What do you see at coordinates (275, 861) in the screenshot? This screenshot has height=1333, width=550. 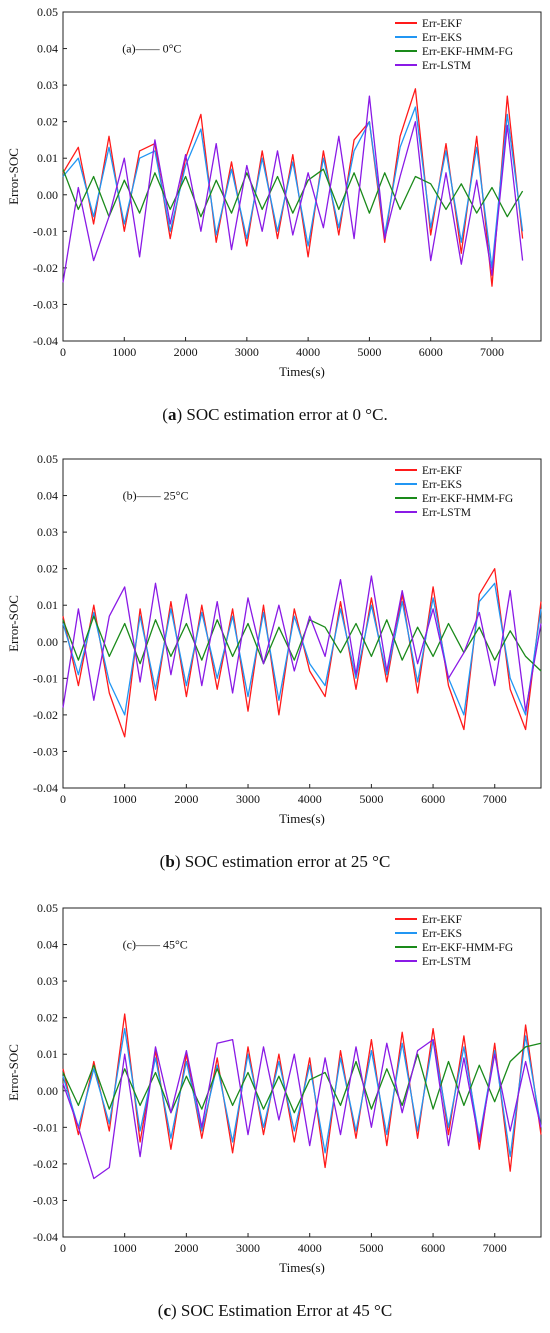 I see `caption-b: (b) SOC estimation error at 25 °C` at bounding box center [275, 861].